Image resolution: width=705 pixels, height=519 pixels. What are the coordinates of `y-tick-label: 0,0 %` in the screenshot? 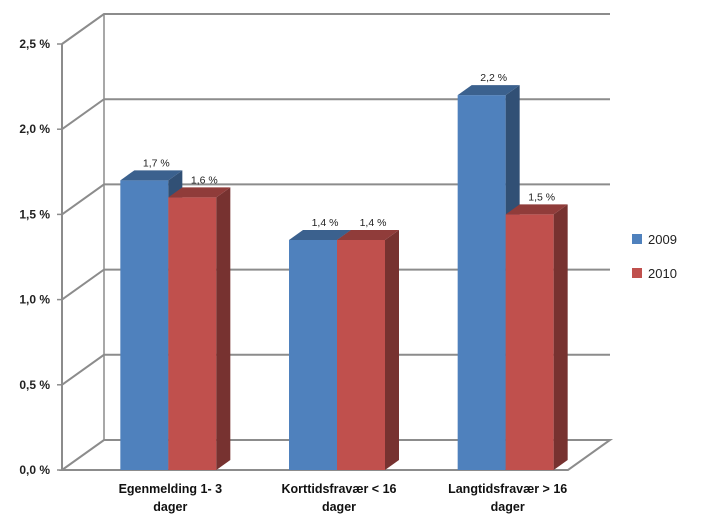 It's located at (34, 470).